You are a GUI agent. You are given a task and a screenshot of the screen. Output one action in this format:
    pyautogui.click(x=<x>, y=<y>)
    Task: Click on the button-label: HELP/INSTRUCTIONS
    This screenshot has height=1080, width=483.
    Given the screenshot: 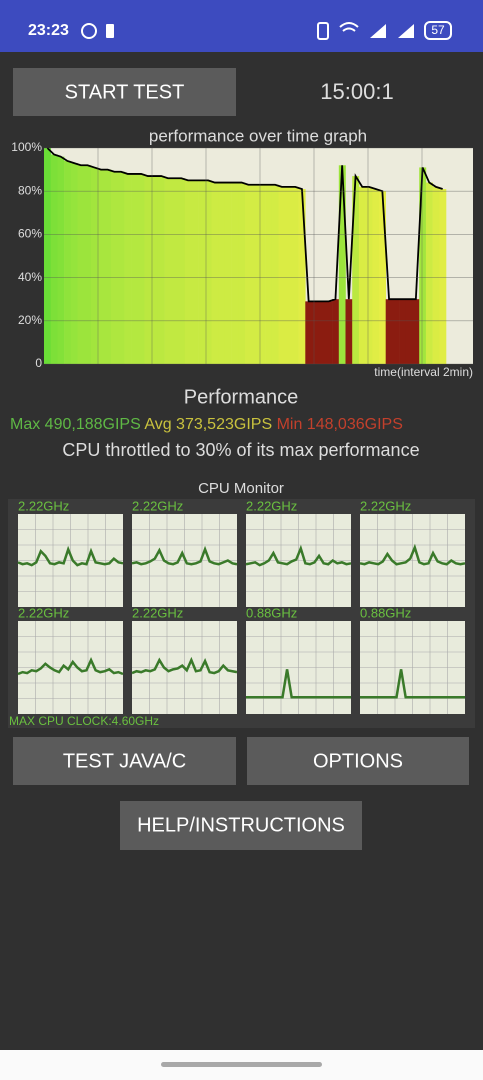 What is the action you would take?
    pyautogui.click(x=241, y=825)
    